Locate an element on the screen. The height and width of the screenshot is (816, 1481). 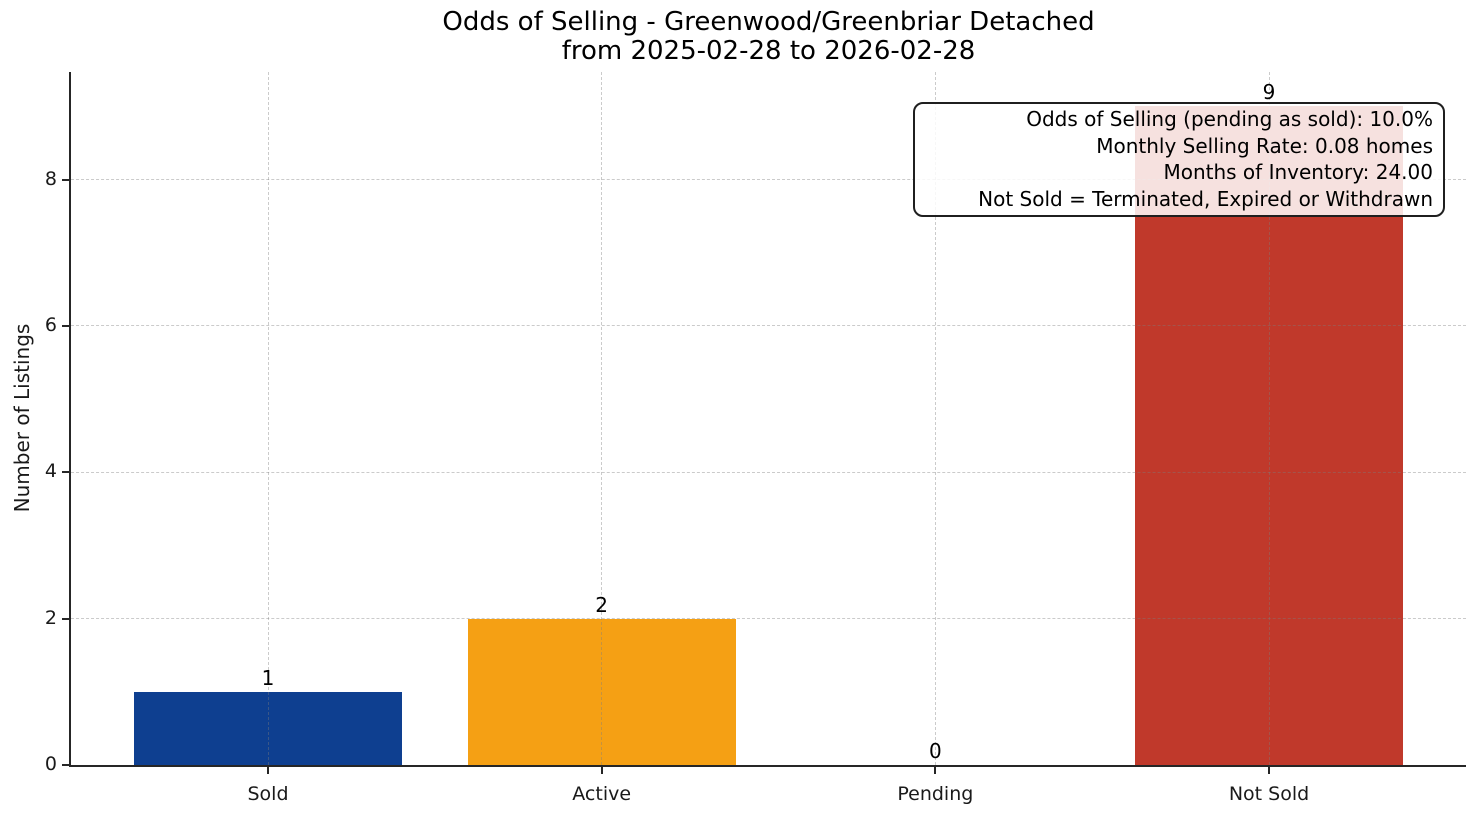
x-tick-label-sold: Sold is located at coordinates (268, 794).